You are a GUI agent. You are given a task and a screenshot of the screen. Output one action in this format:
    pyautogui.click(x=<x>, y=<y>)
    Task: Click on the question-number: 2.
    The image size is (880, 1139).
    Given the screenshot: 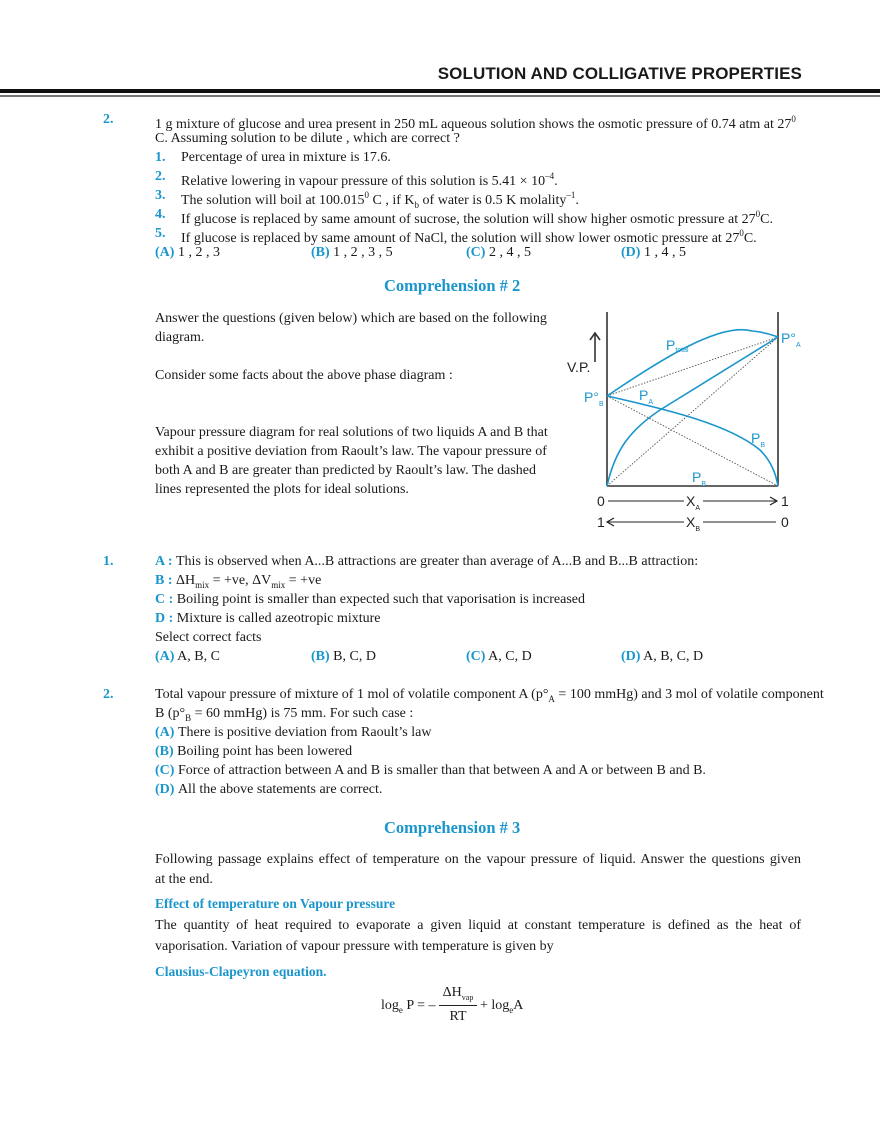 What is the action you would take?
    pyautogui.click(x=108, y=694)
    